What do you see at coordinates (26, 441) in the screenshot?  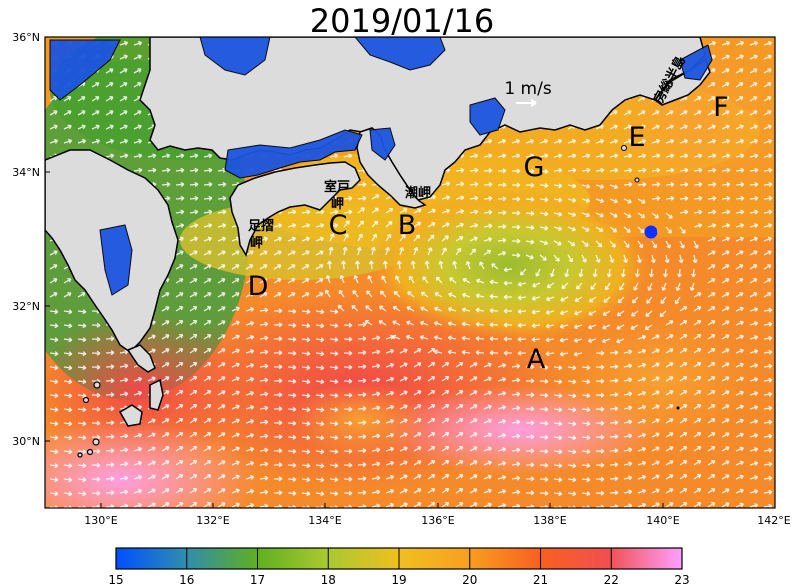 I see `lat-label-30: 30°N` at bounding box center [26, 441].